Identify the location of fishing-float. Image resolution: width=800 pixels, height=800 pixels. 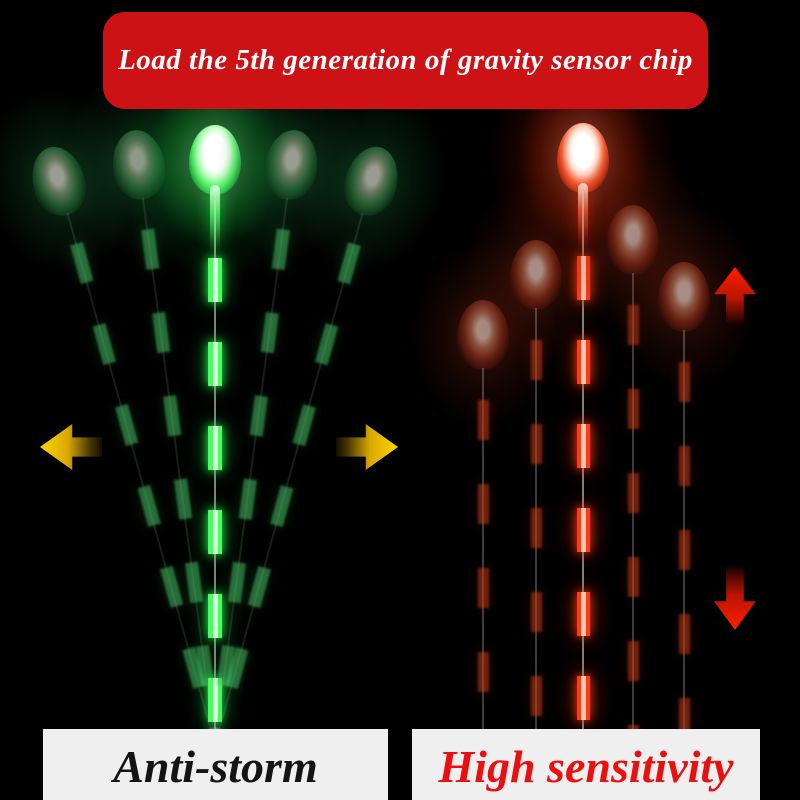
(684, 478).